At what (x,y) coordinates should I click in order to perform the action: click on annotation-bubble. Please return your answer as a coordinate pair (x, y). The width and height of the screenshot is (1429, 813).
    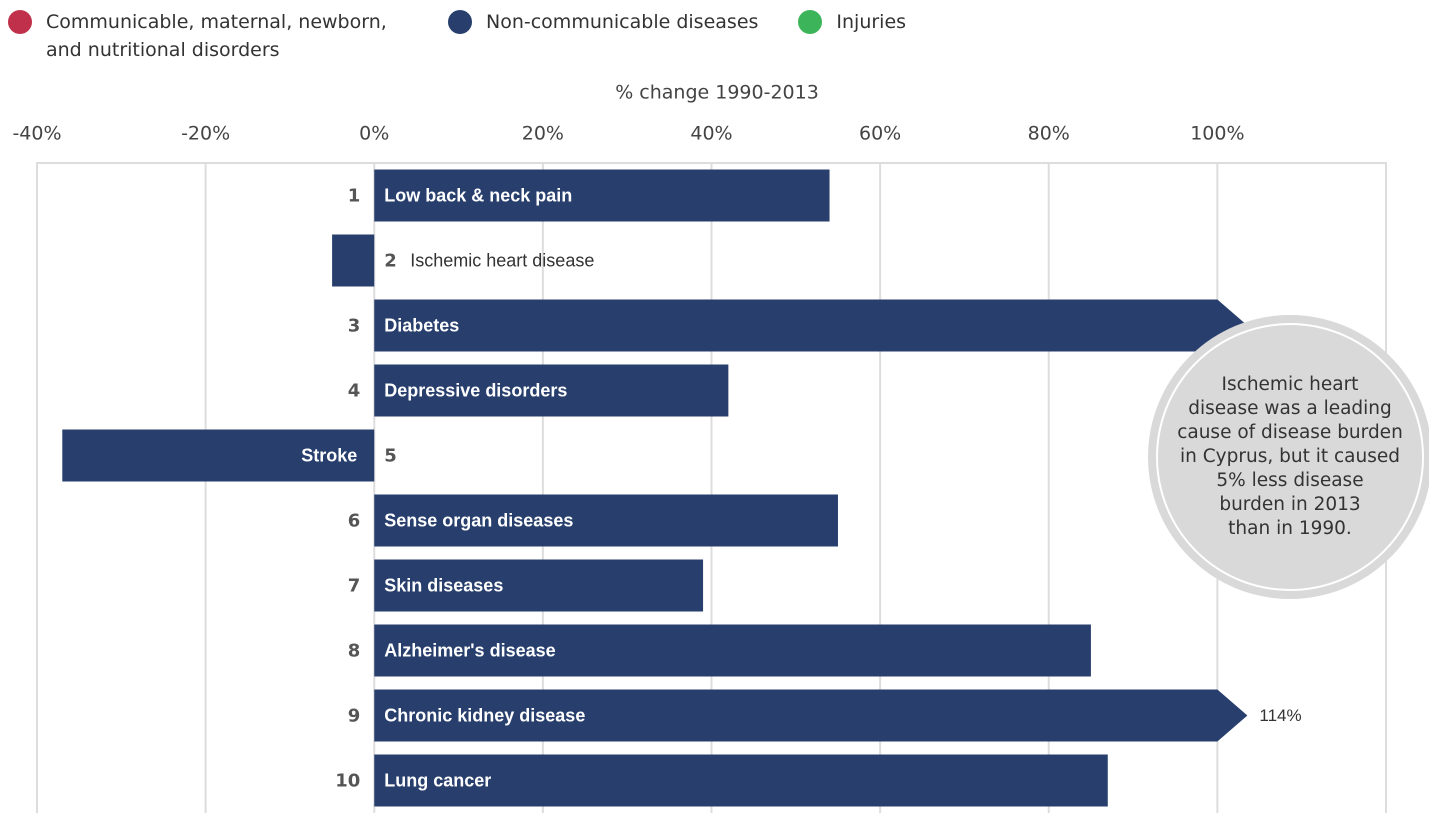
    Looking at the image, I should click on (1288, 457).